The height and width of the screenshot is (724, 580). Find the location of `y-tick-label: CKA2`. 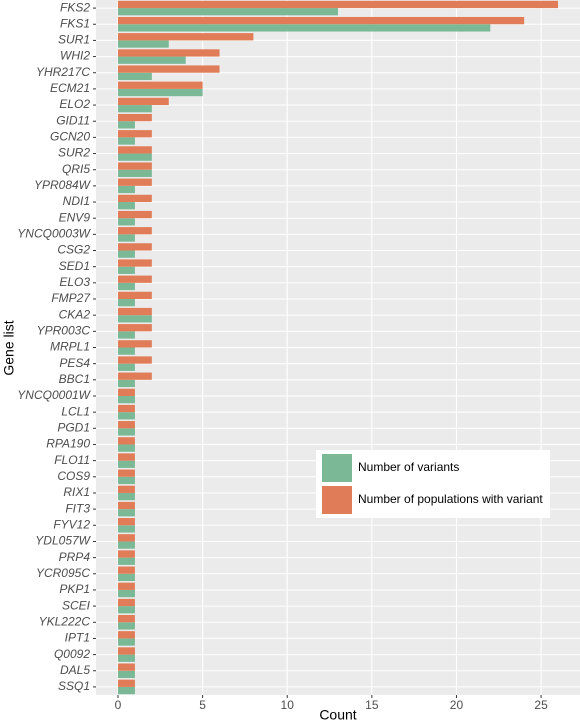

y-tick-label: CKA2 is located at coordinates (75, 314).